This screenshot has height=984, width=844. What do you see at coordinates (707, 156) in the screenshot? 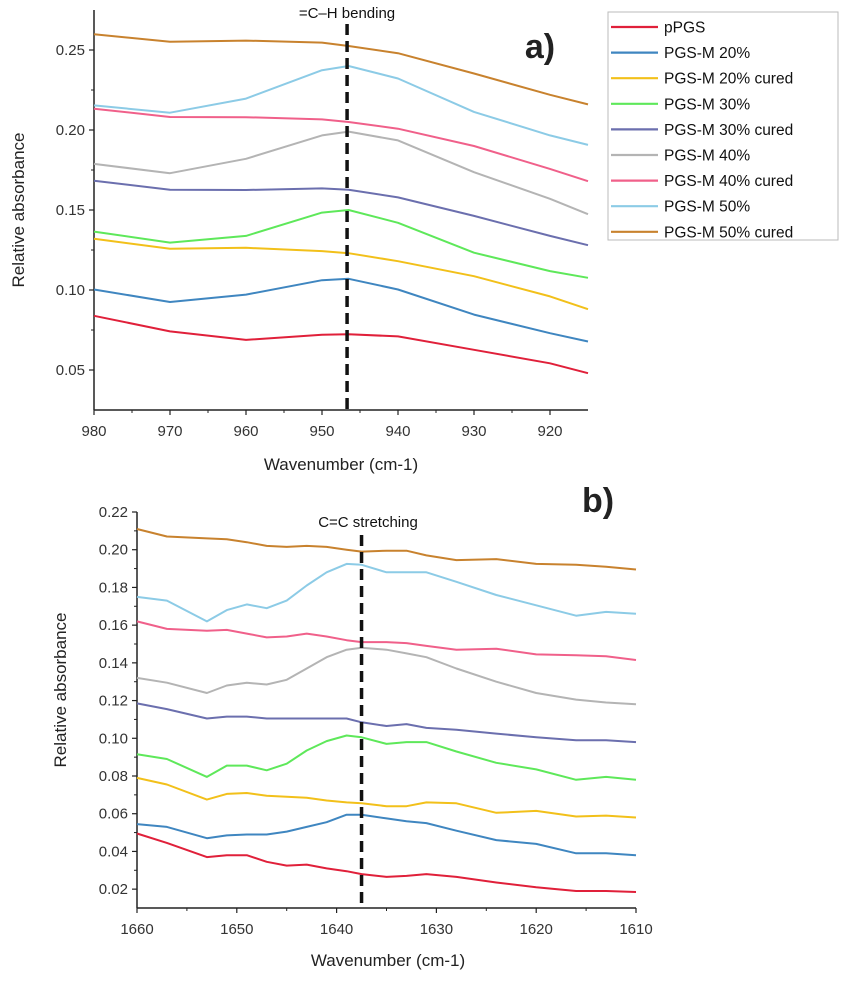
I see `legend-entry: PGS-M 40%` at bounding box center [707, 156].